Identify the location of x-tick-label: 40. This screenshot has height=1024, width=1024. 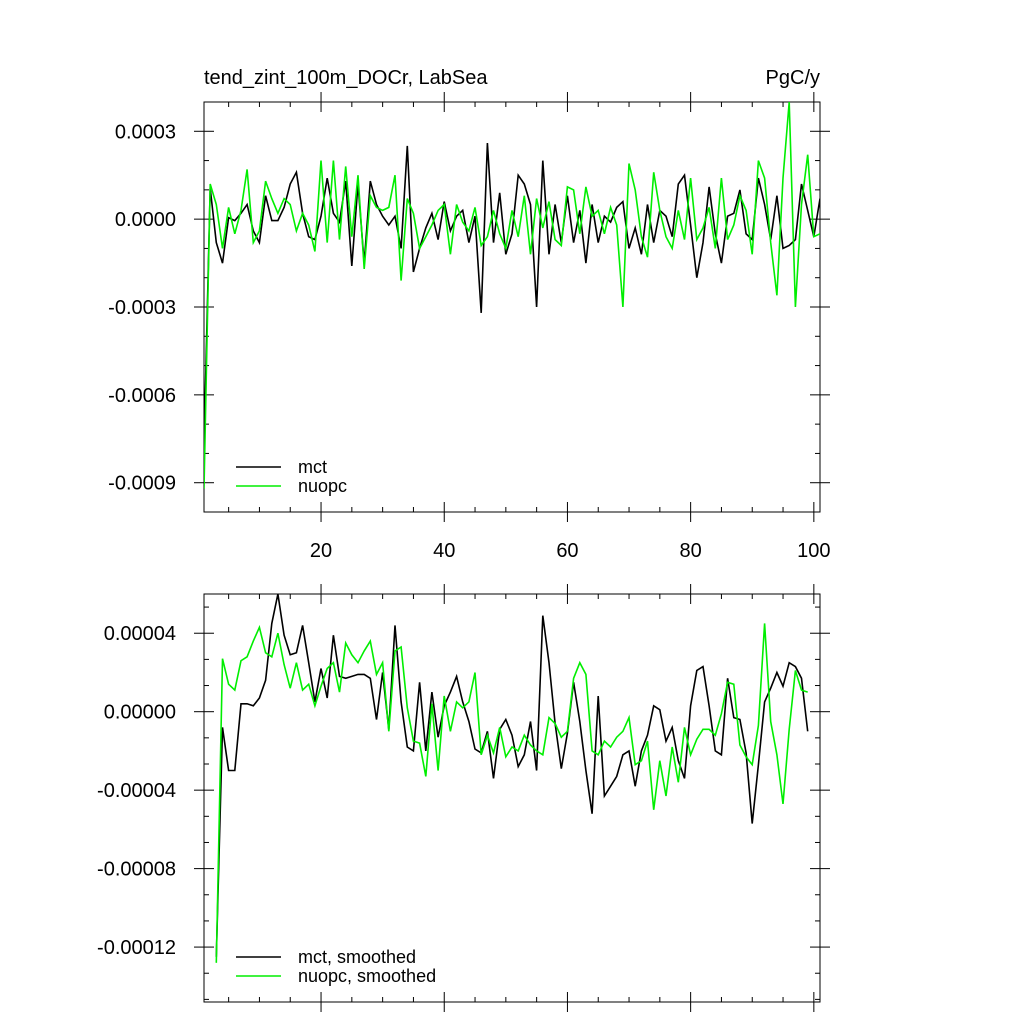
(444, 551).